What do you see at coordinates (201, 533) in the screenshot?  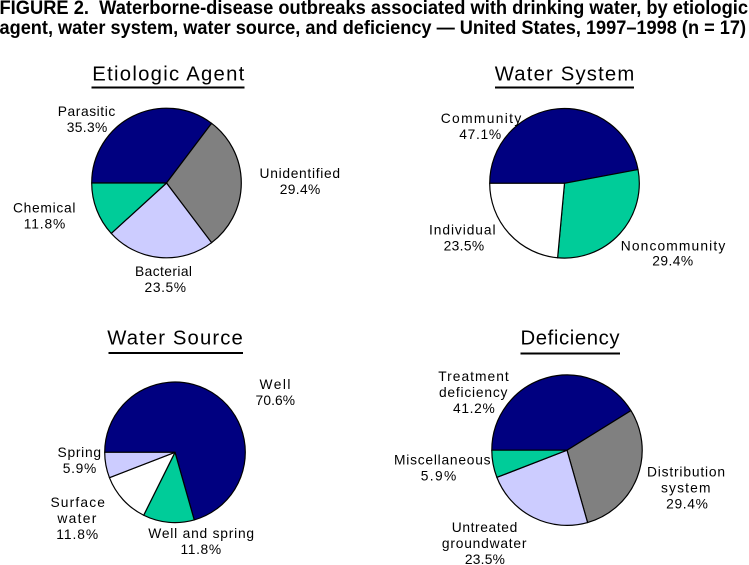 I see `svg-text: Well and spring` at bounding box center [201, 533].